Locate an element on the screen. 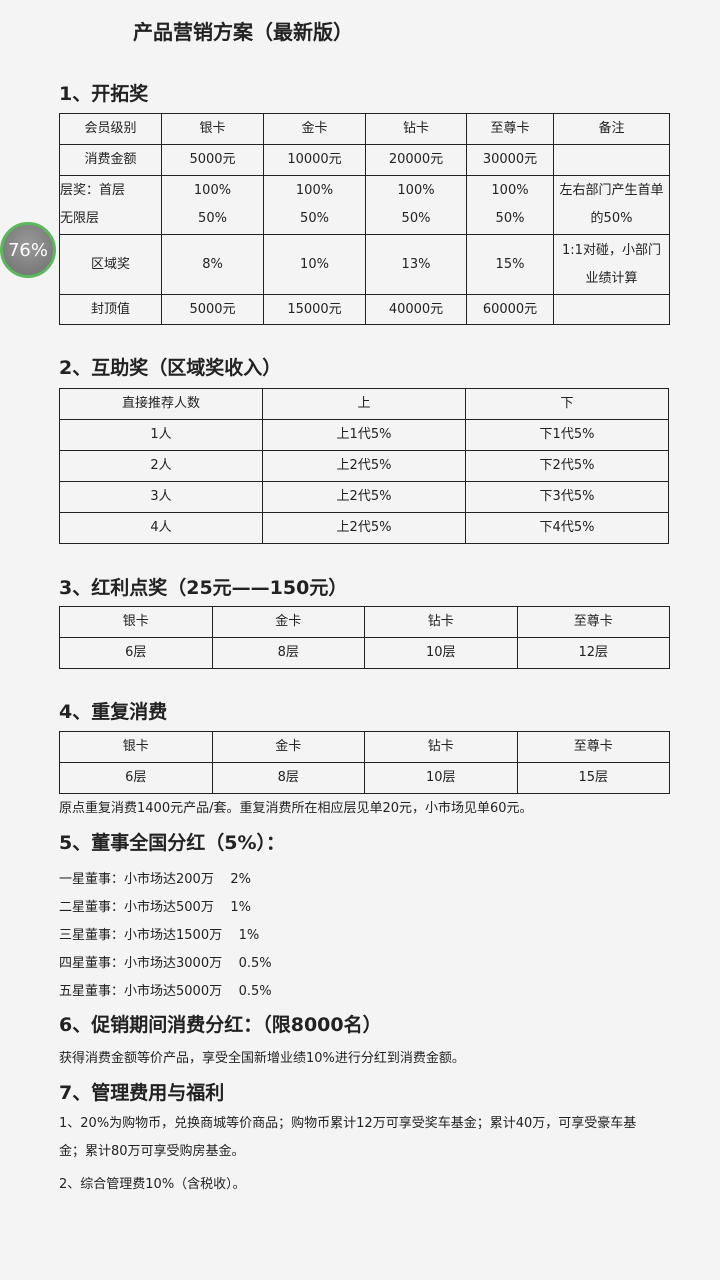 The height and width of the screenshot is (1280, 720). table-cell: 左右部门产生首单 的50% is located at coordinates (611, 205).